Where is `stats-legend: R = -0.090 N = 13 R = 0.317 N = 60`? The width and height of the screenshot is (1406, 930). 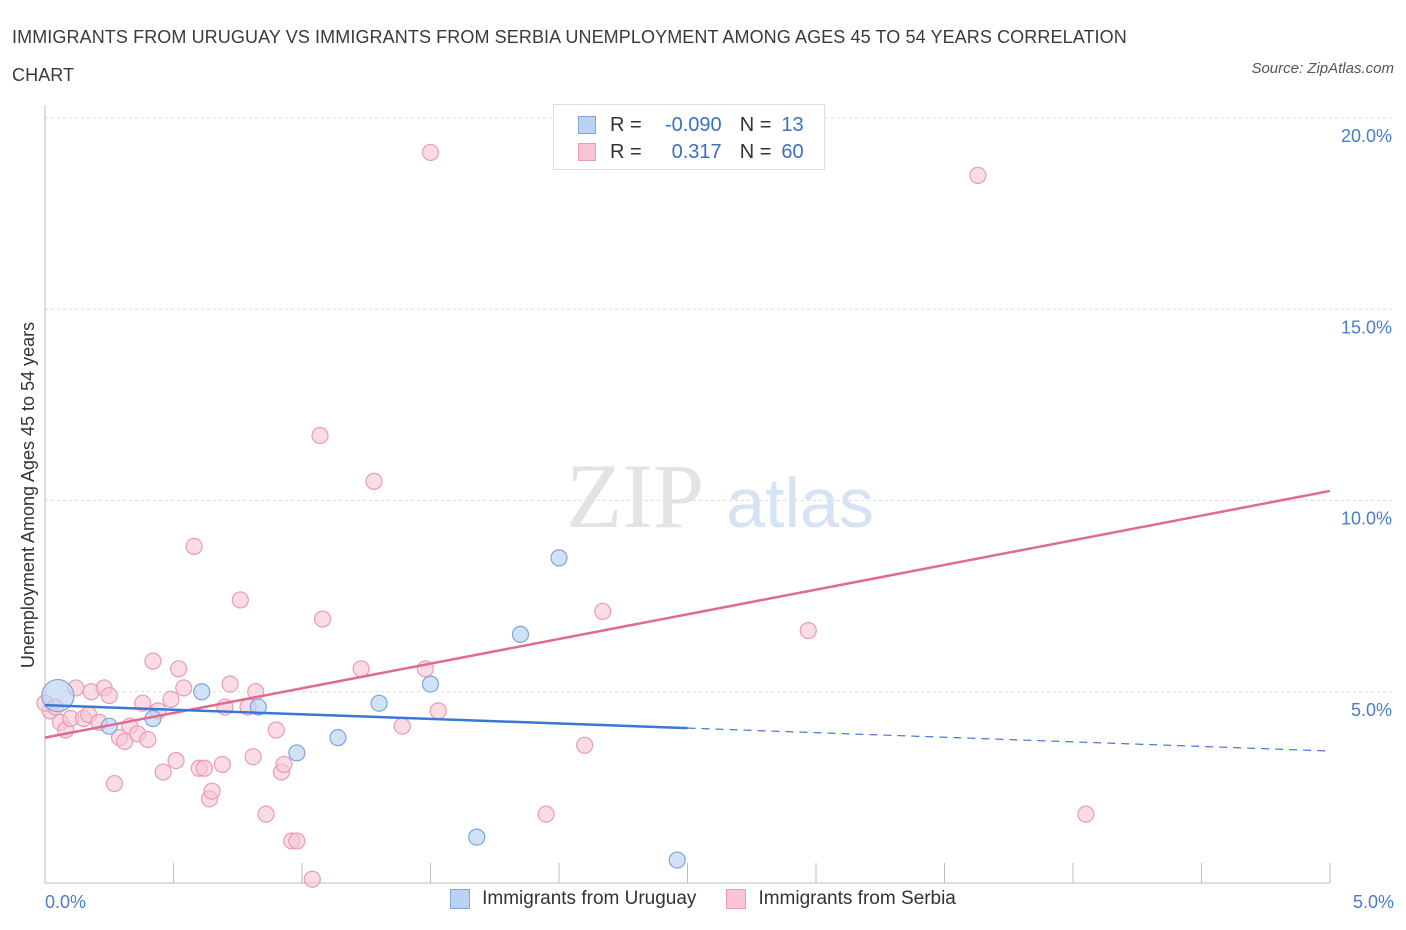 stats-legend: R = -0.090 N = 13 R = 0.317 N = 60 is located at coordinates (689, 137).